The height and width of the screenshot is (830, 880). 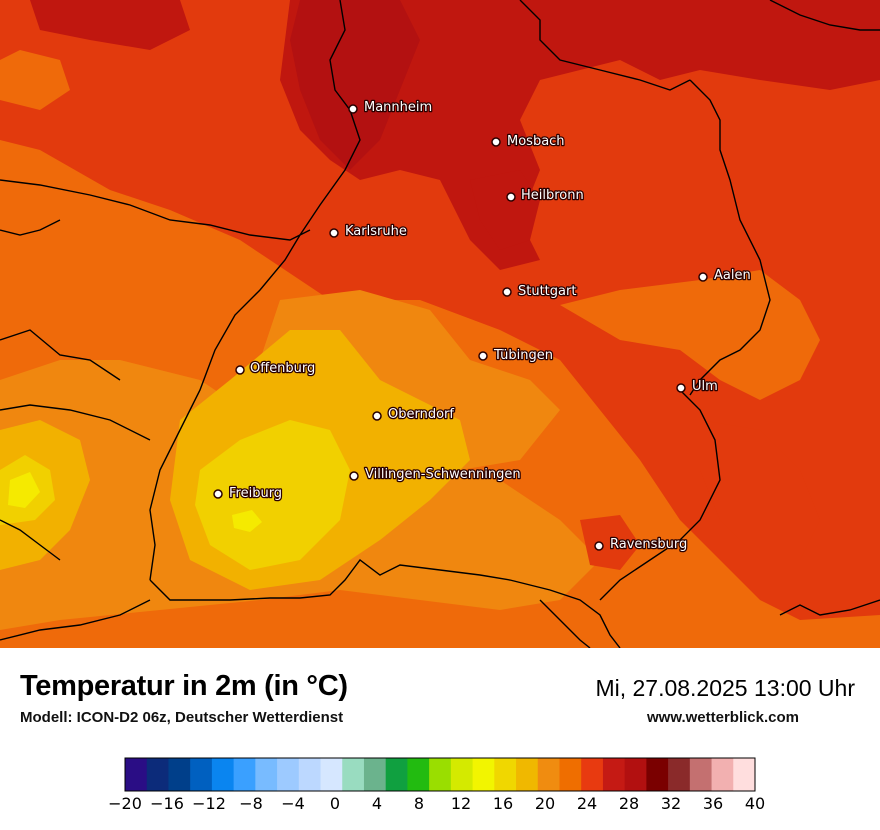 I want to click on temperature-zone-orange-north-edge, so click(x=35, y=80).